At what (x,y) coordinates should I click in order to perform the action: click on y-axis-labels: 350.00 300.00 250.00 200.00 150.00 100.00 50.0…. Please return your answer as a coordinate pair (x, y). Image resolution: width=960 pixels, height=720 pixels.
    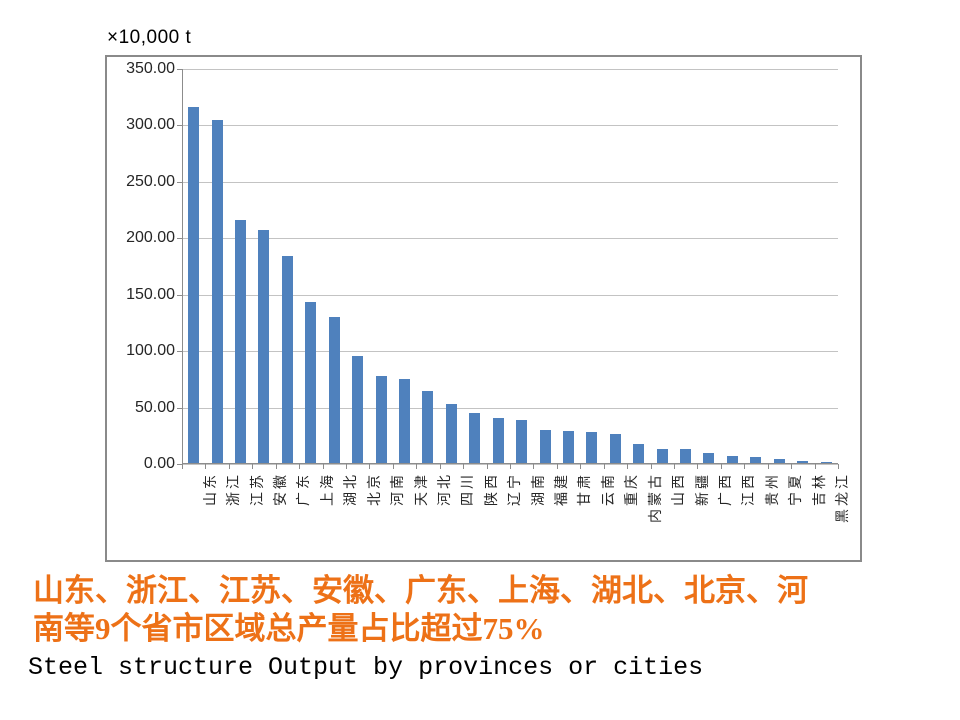
    Looking at the image, I should click on (141, 308).